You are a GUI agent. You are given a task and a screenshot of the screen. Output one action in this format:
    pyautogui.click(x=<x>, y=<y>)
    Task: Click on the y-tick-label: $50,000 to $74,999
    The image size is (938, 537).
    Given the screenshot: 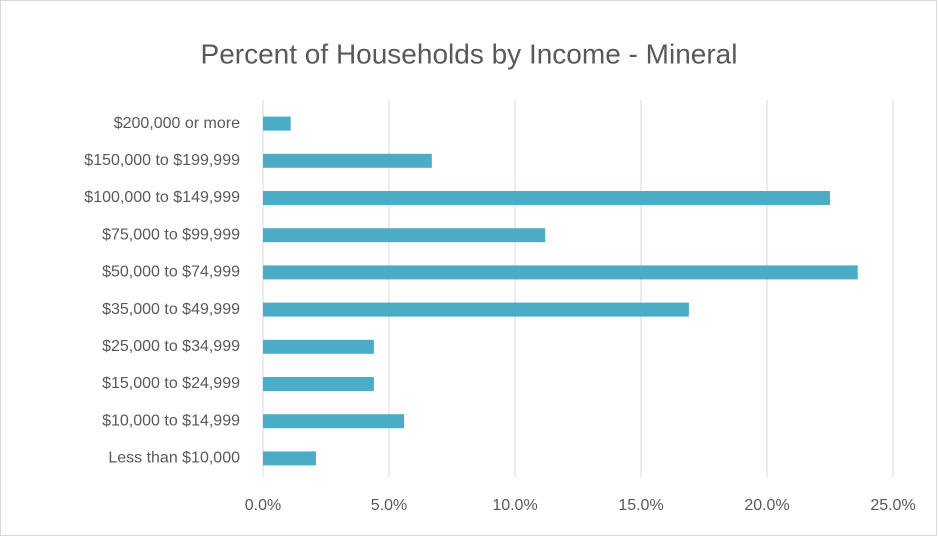 What is the action you would take?
    pyautogui.click(x=171, y=272)
    